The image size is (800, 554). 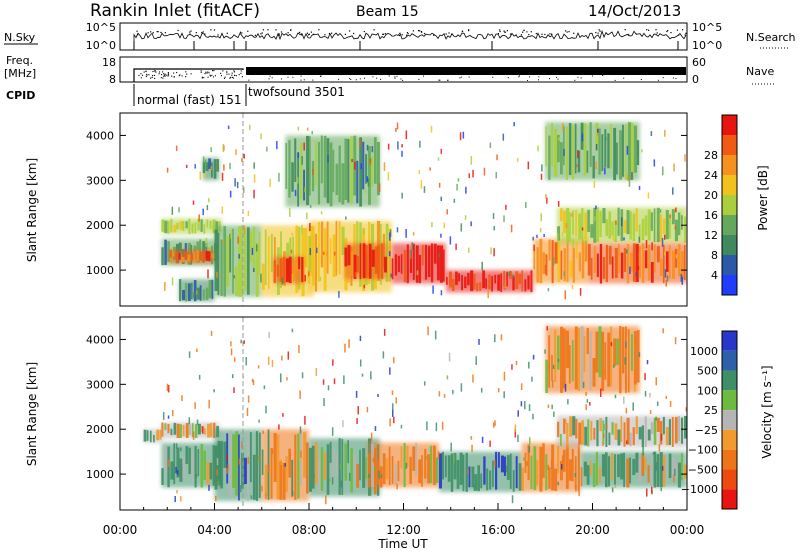 What do you see at coordinates (100, 429) in the screenshot?
I see `y-tick-label: 2000` at bounding box center [100, 429].